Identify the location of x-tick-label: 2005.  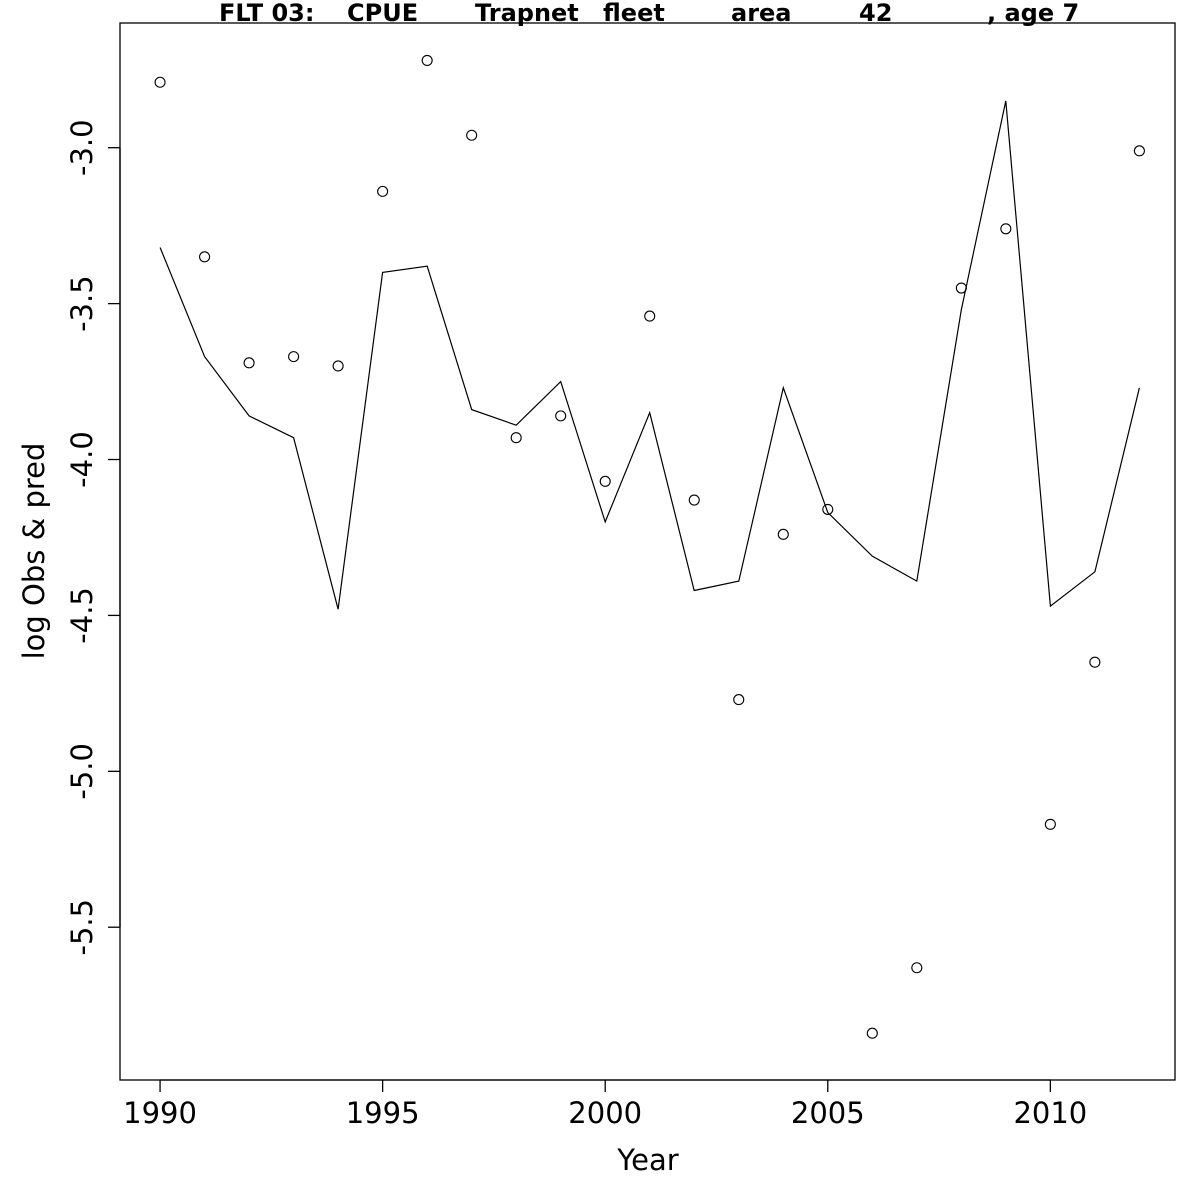
(828, 1113).